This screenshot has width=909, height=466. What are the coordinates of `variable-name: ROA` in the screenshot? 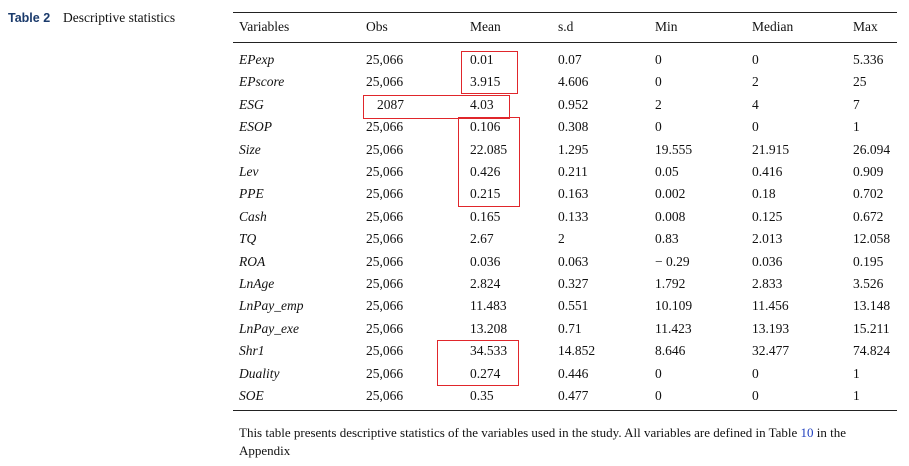 It's located at (252, 261).